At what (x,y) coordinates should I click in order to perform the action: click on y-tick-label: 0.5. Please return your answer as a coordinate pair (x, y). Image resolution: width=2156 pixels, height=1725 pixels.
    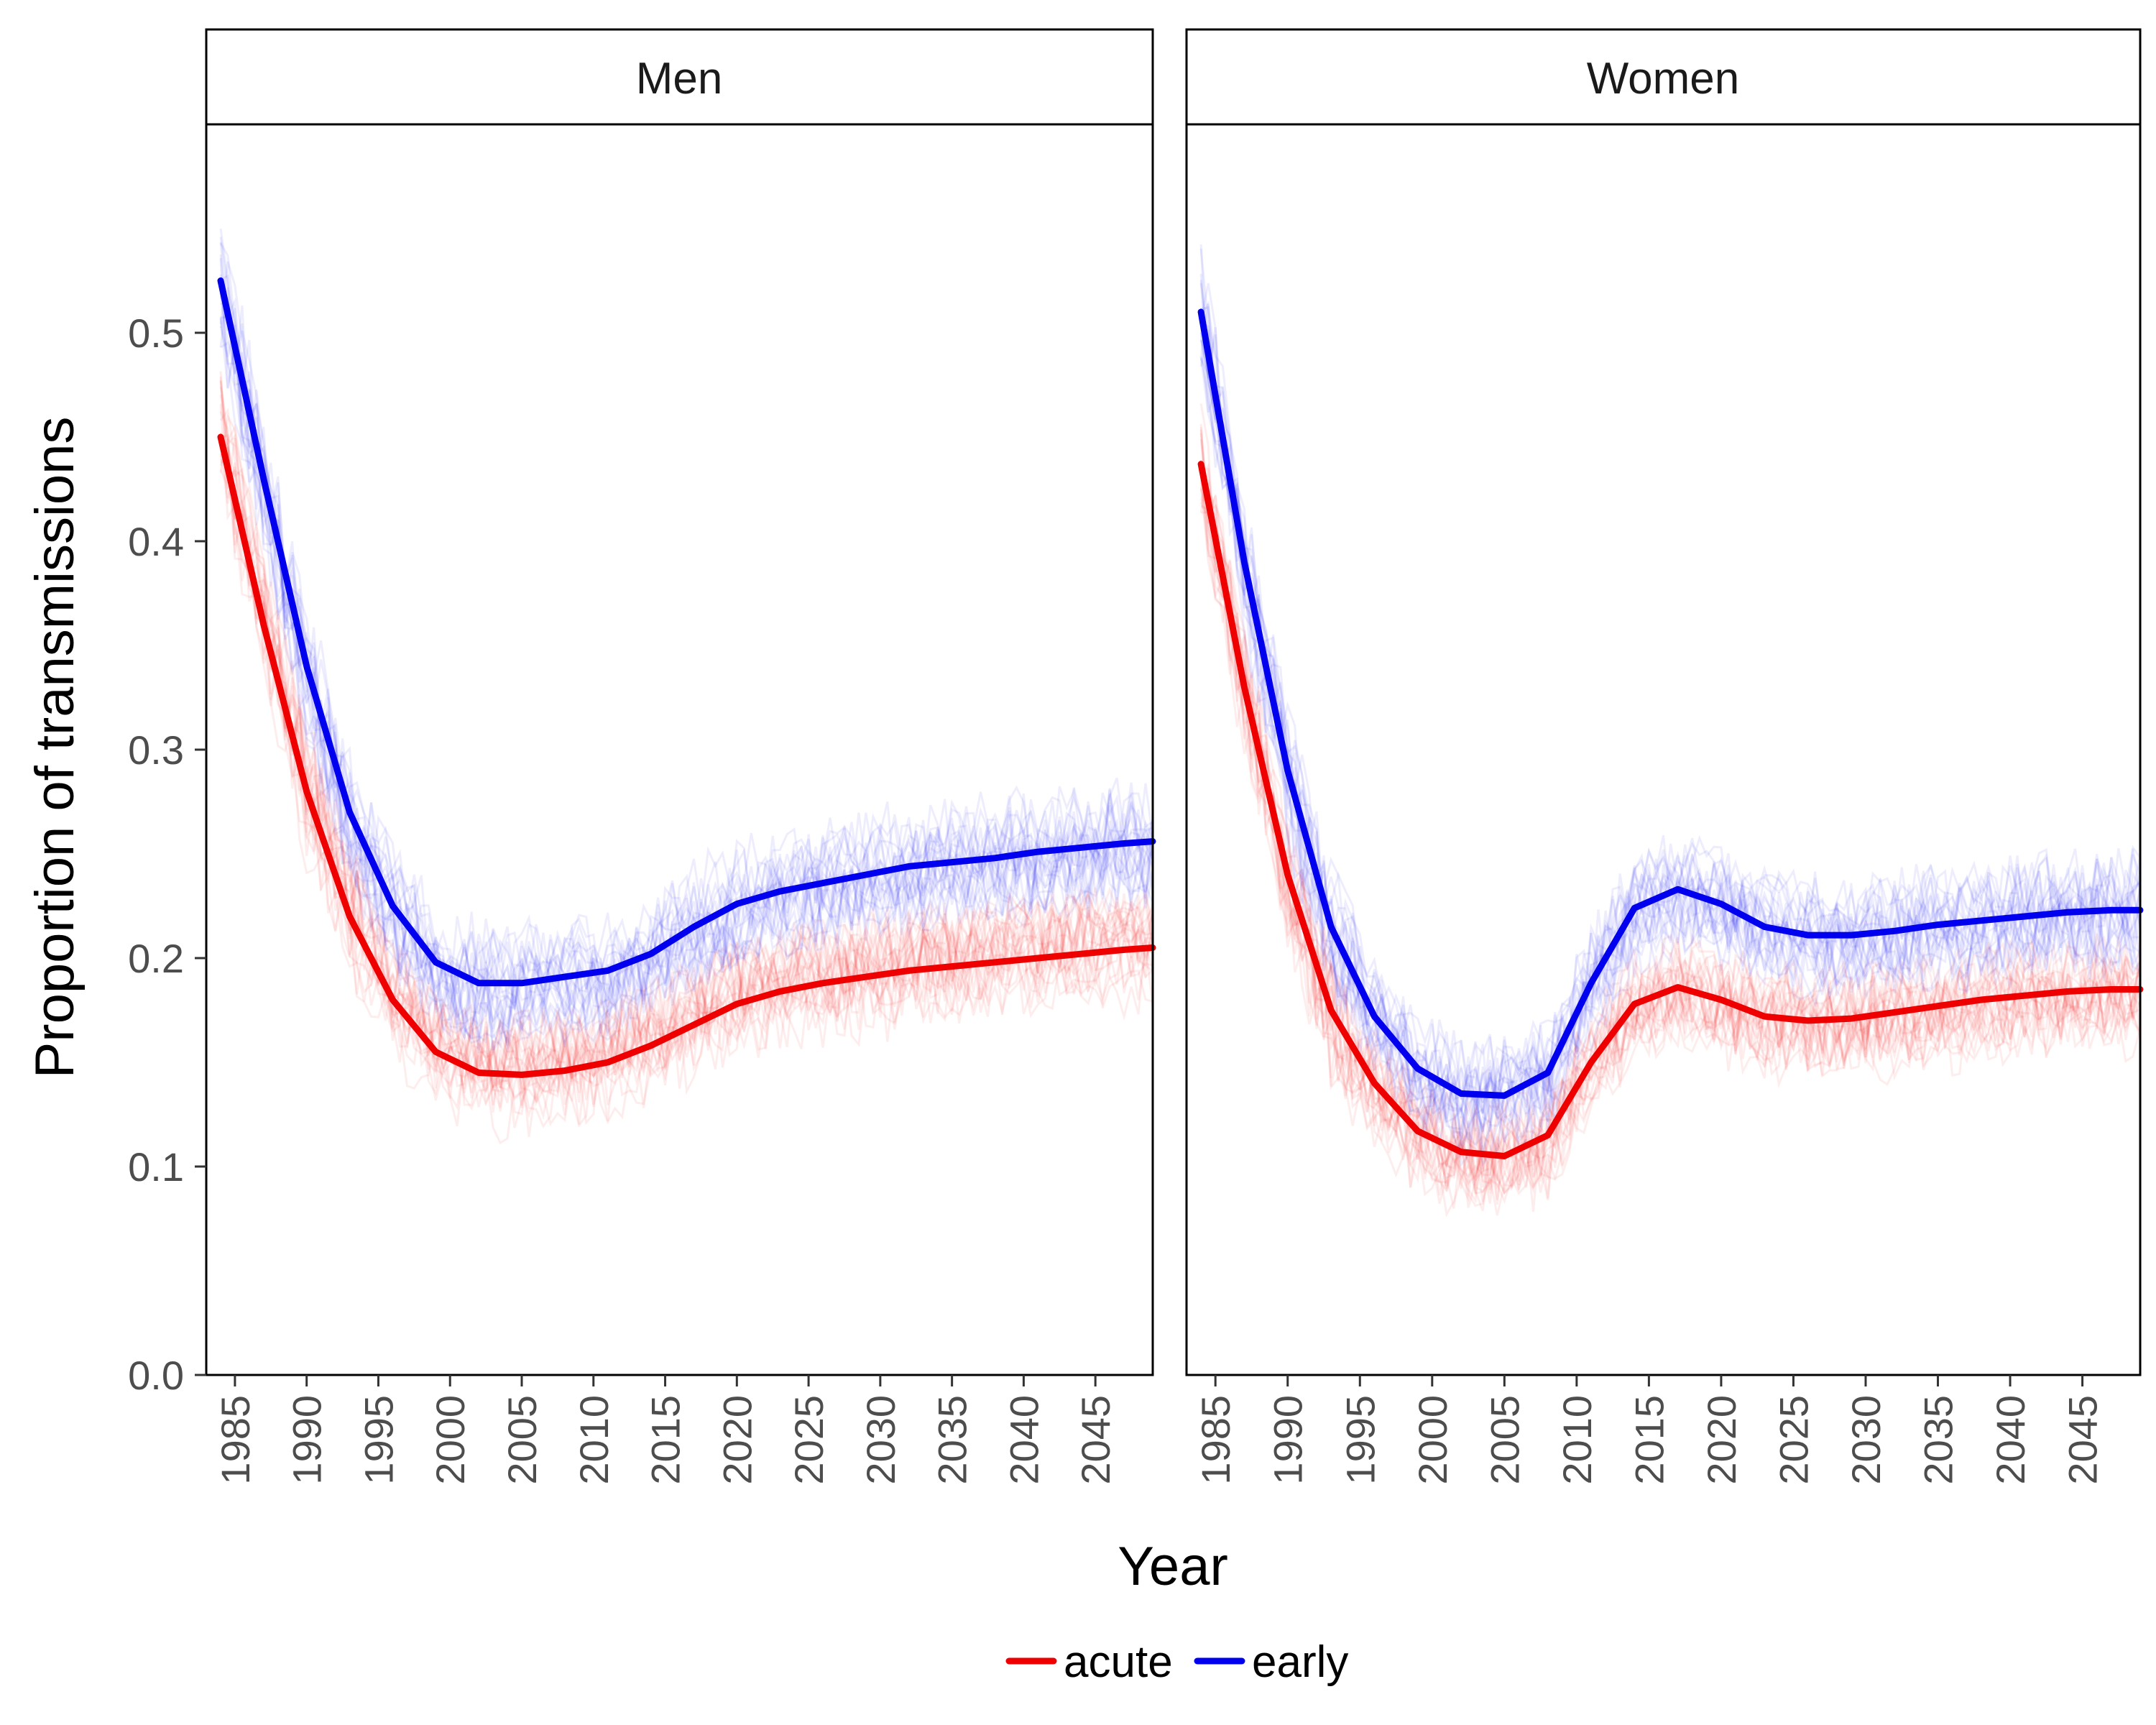
    Looking at the image, I should click on (156, 333).